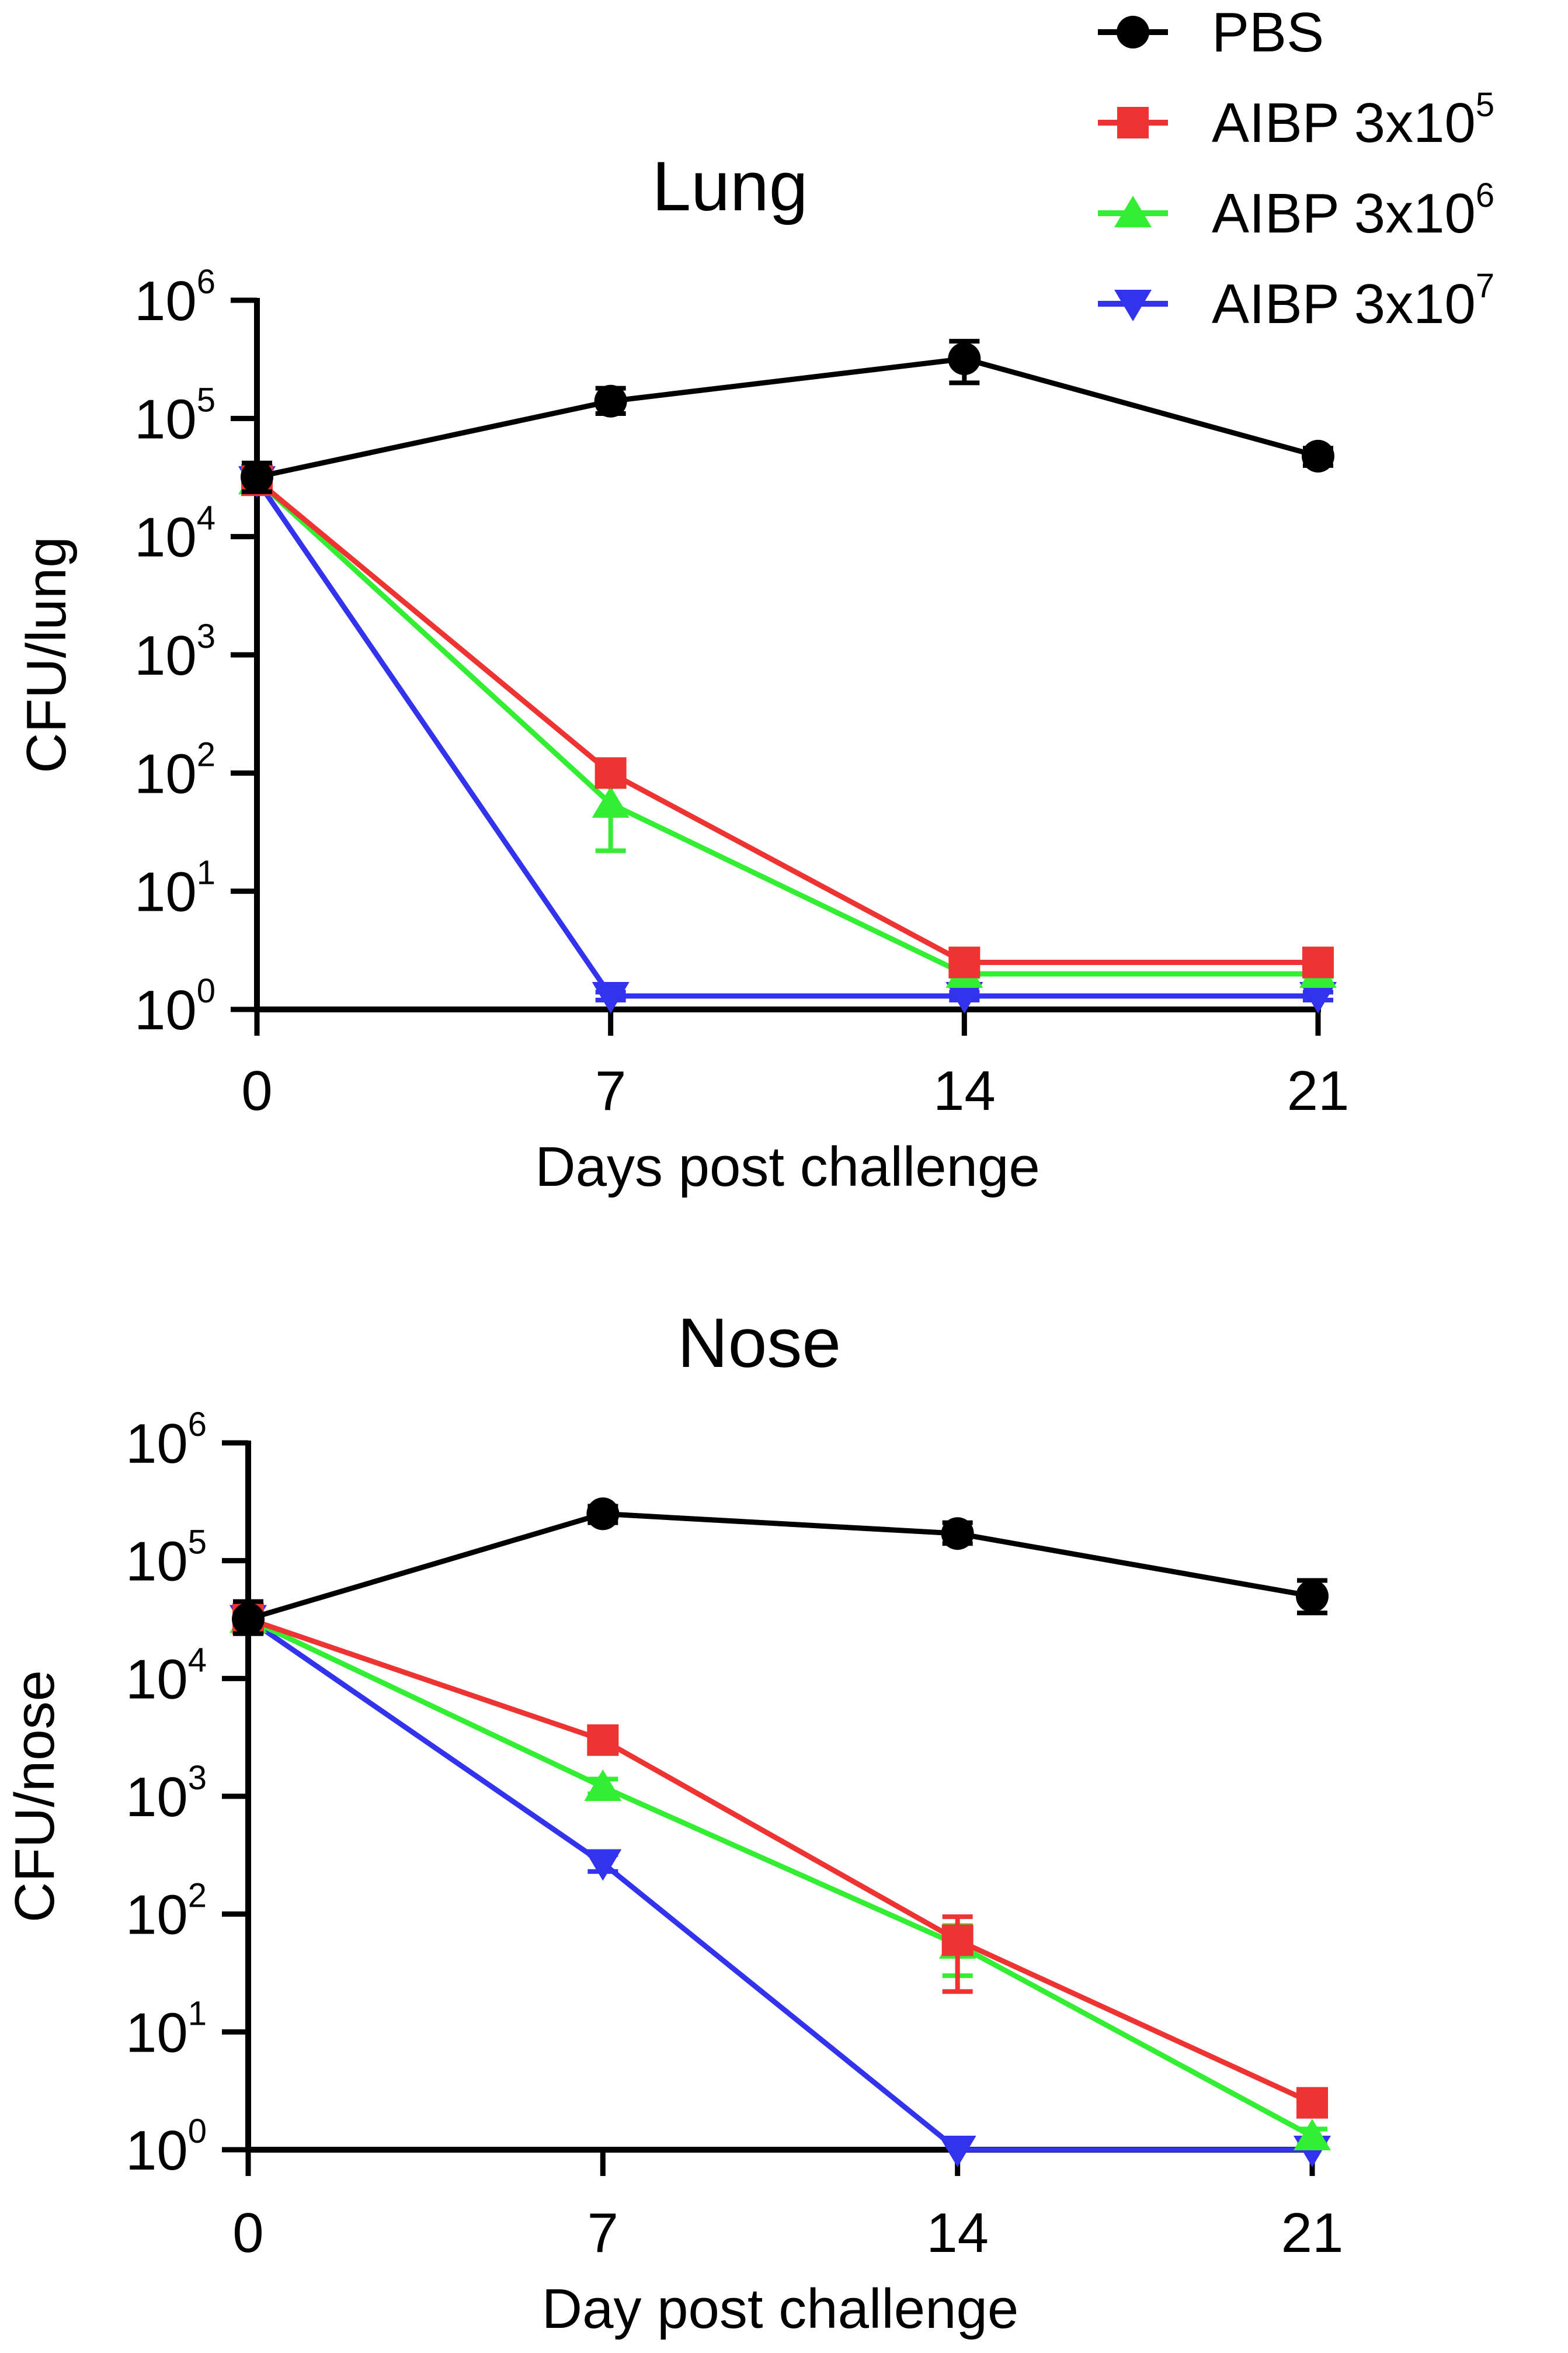 Image resolution: width=1568 pixels, height=2353 pixels. I want to click on legend-entry: AIBP 3x107, so click(1296, 301).